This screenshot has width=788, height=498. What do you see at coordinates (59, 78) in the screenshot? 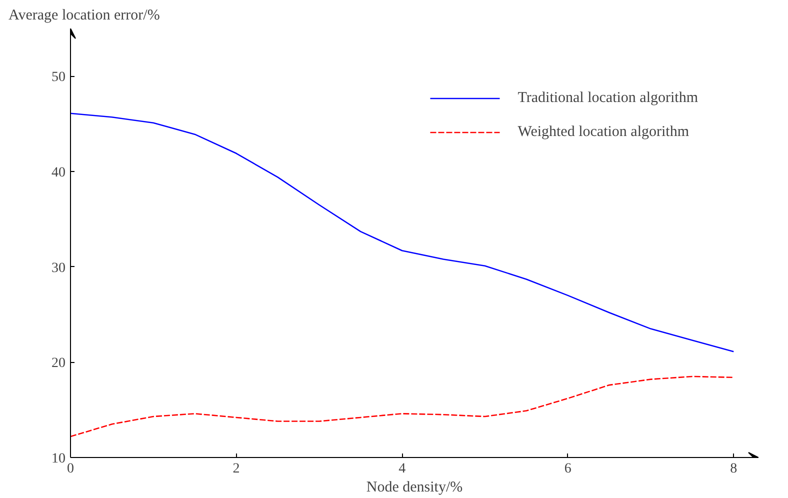
I see `y-tick-label: 50` at bounding box center [59, 78].